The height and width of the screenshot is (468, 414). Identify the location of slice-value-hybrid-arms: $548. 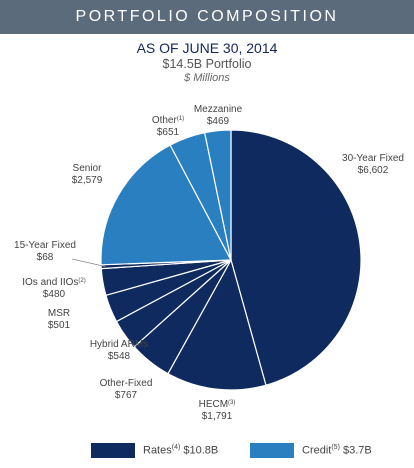
(119, 356).